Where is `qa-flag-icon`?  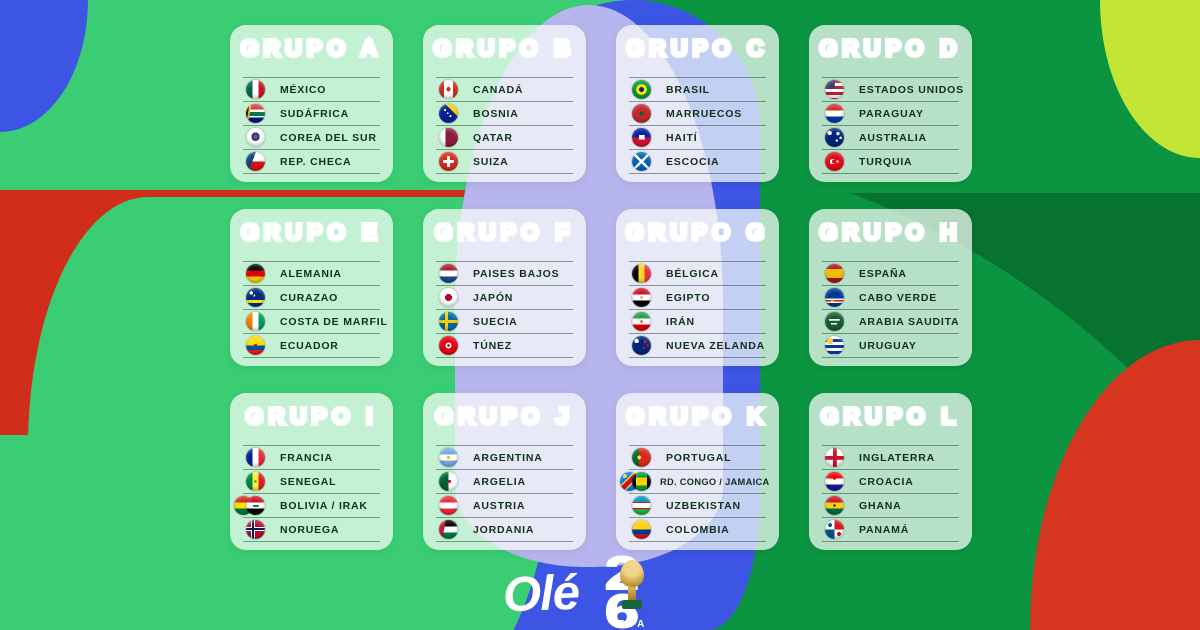
qa-flag-icon is located at coordinates (448, 137).